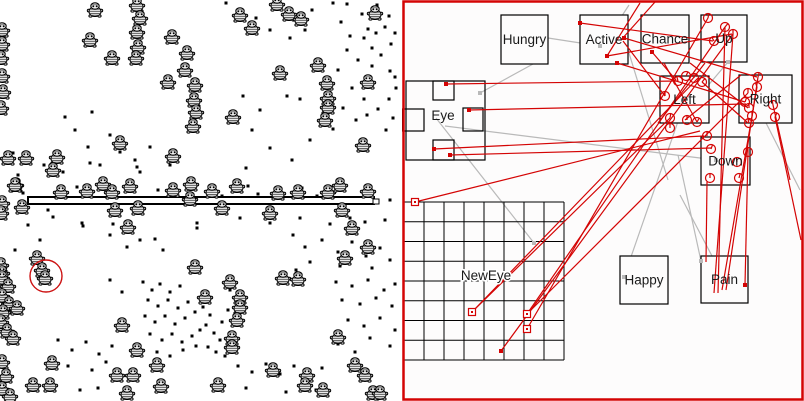  Describe the element at coordinates (720, 98) in the screenshot. I see `neuron-units-layer` at that location.